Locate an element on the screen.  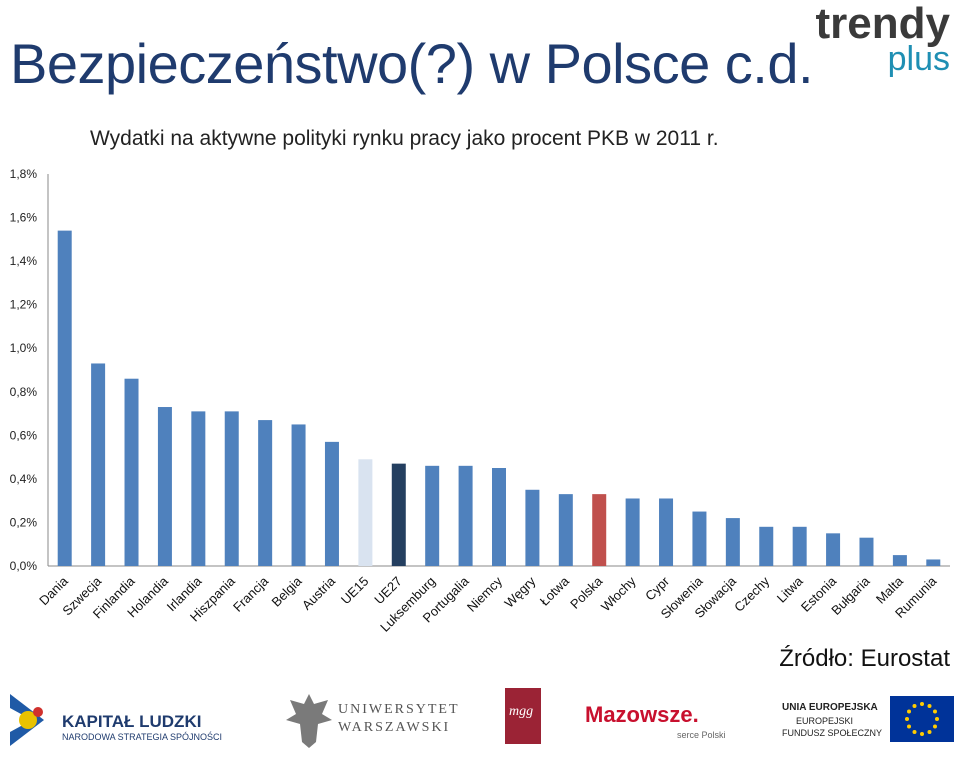
x-tick-label: Węgry is located at coordinates (520, 592).